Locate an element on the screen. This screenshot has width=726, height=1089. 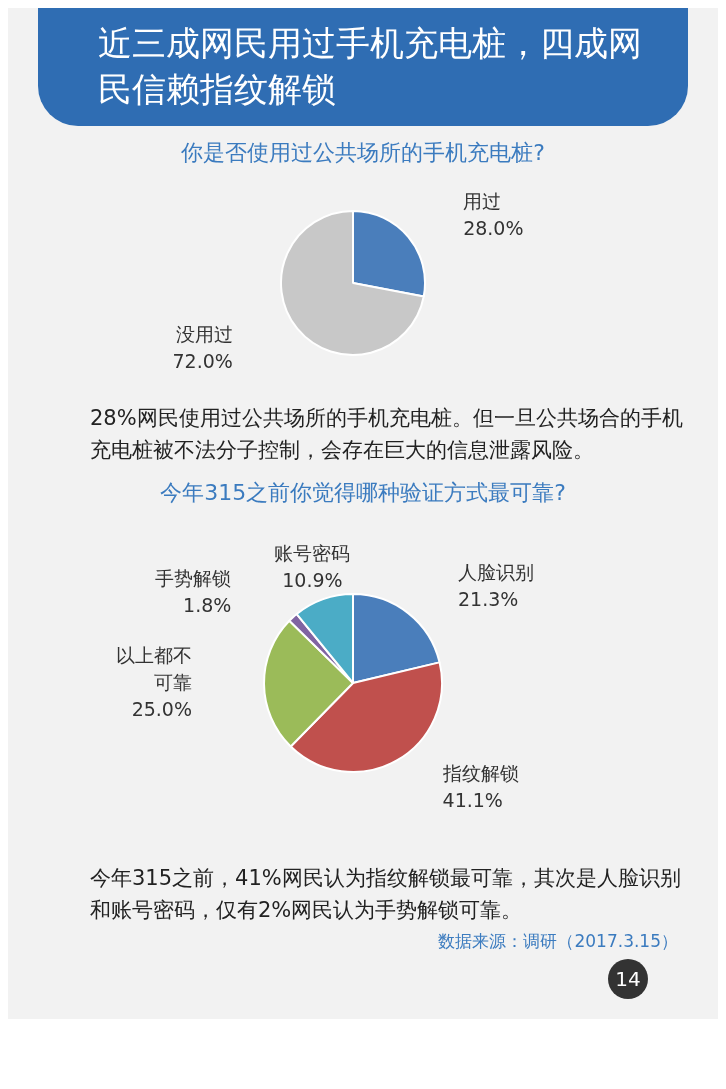
data-label: 41.1% is located at coordinates (472, 799).